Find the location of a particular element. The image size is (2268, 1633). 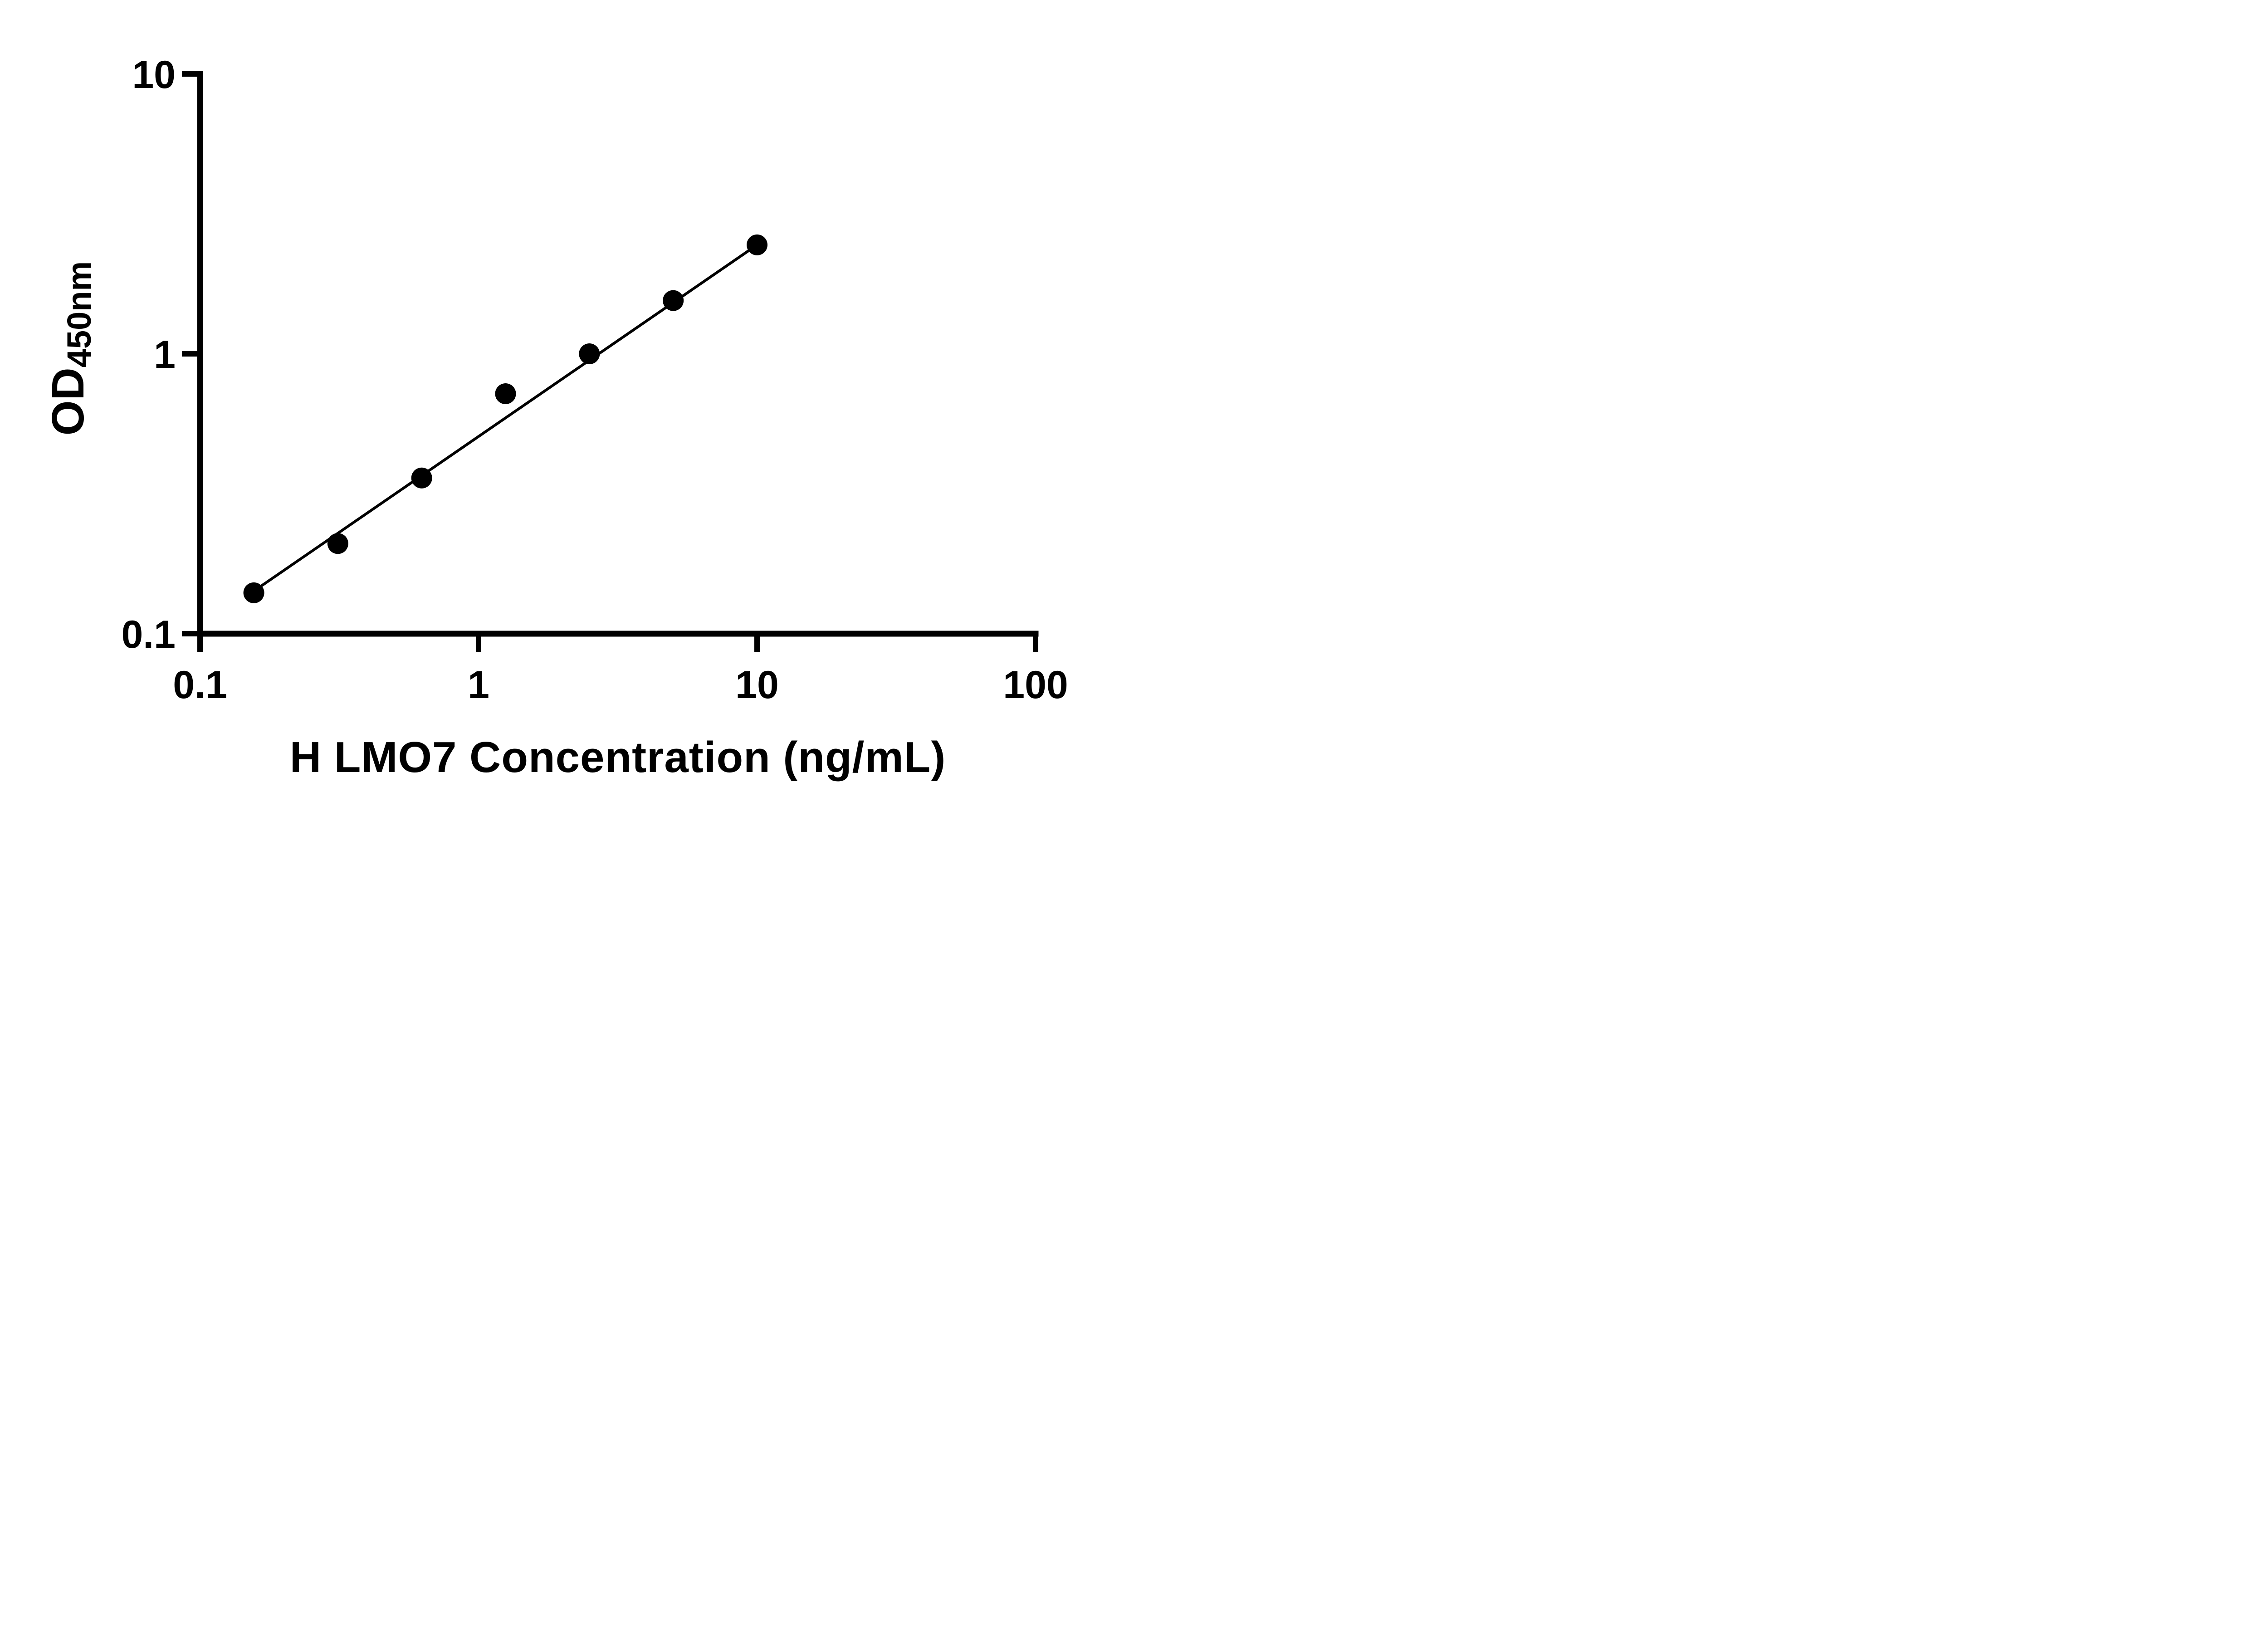

x-tick-label: 0.1 is located at coordinates (200, 685).